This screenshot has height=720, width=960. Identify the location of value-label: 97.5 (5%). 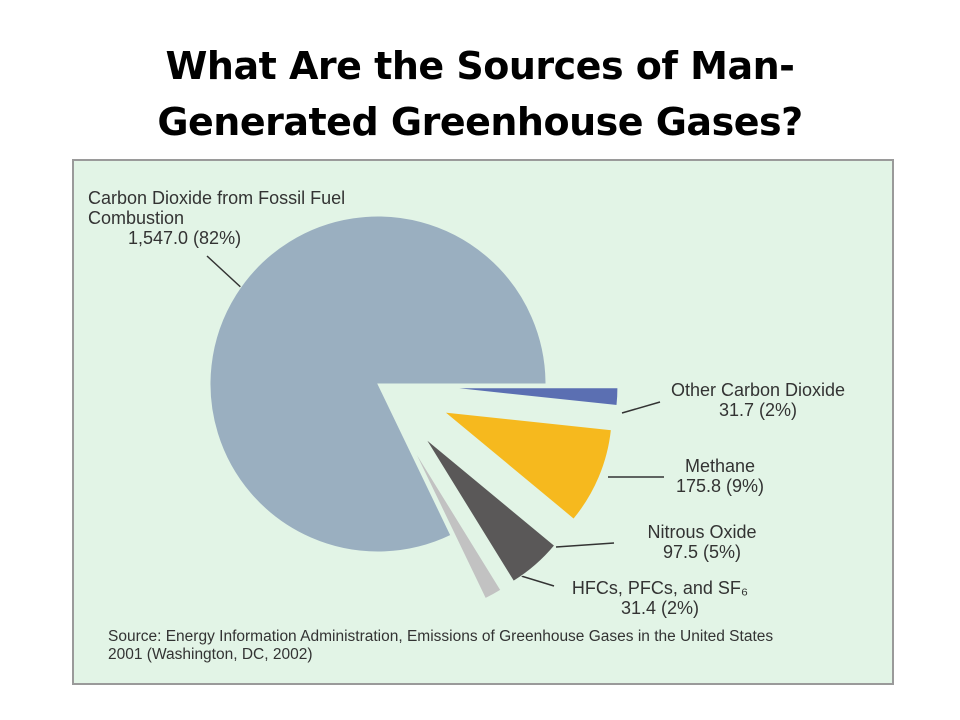
(702, 552).